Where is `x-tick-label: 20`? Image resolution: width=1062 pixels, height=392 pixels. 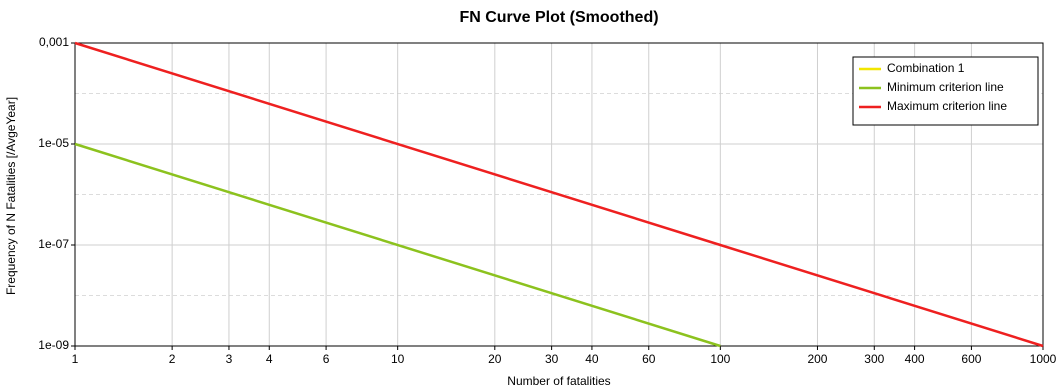
x-tick-label: 20 is located at coordinates (495, 359).